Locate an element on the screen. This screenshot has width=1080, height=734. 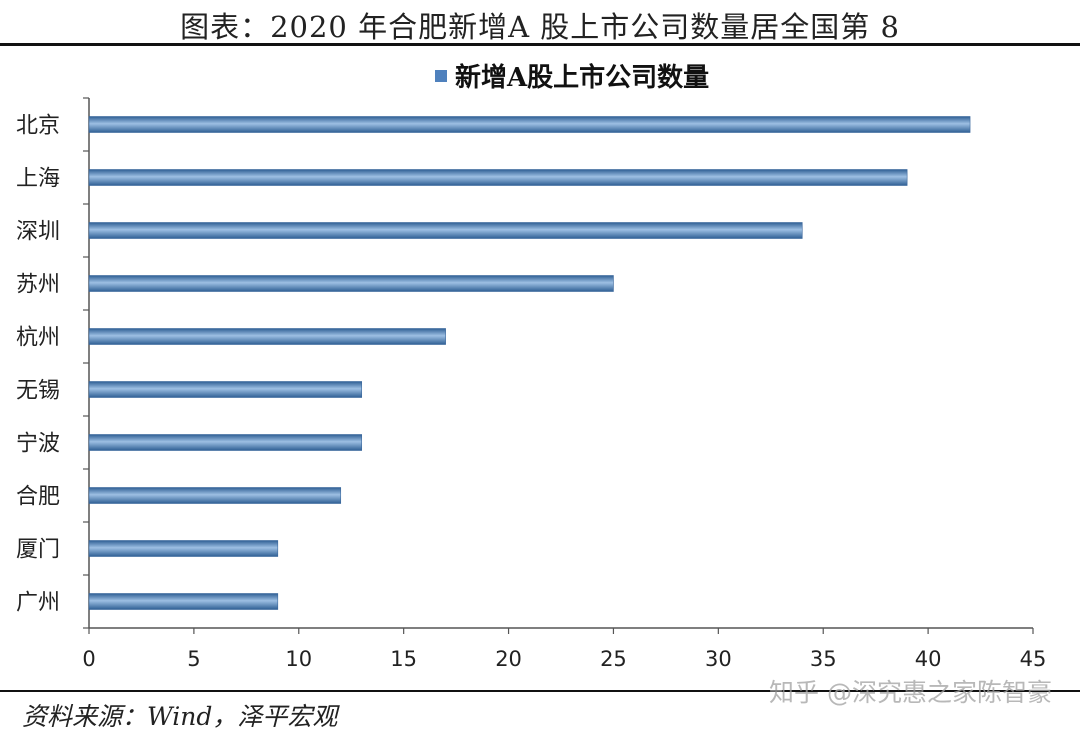
category-label-3: 苏州 is located at coordinates (38, 285).